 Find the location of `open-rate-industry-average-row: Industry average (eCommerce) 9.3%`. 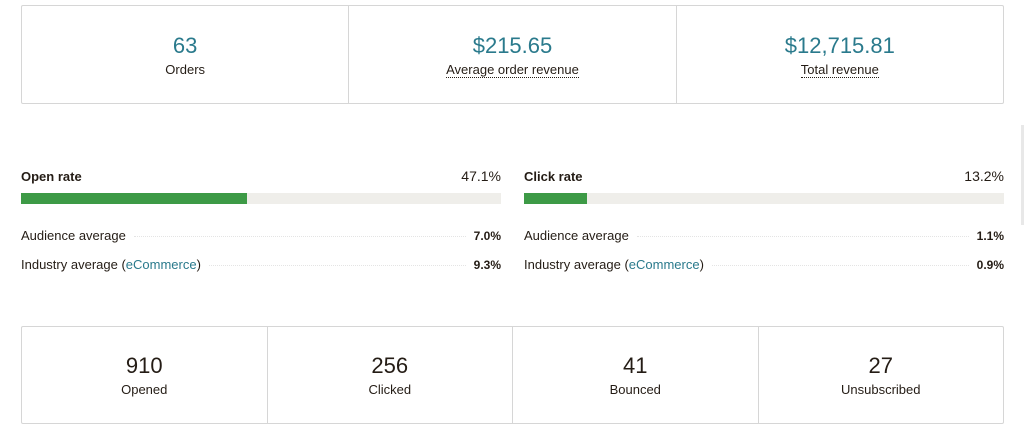

open-rate-industry-average-row: Industry average (eCommerce) 9.3% is located at coordinates (261, 271).